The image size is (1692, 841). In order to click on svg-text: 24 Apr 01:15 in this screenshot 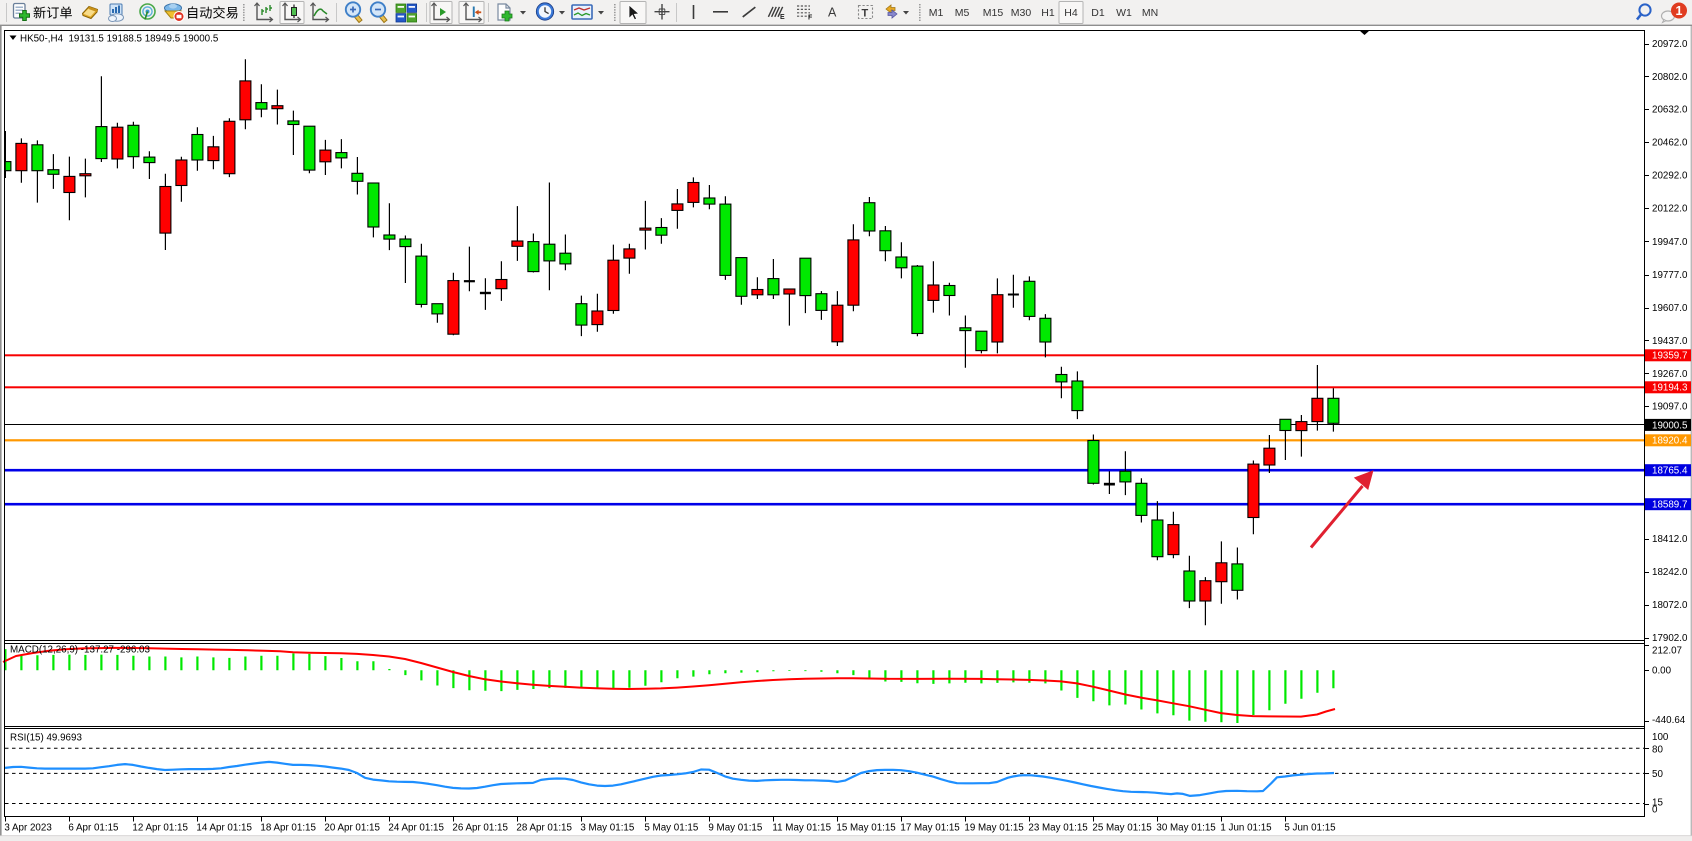, I will do `click(416, 828)`.